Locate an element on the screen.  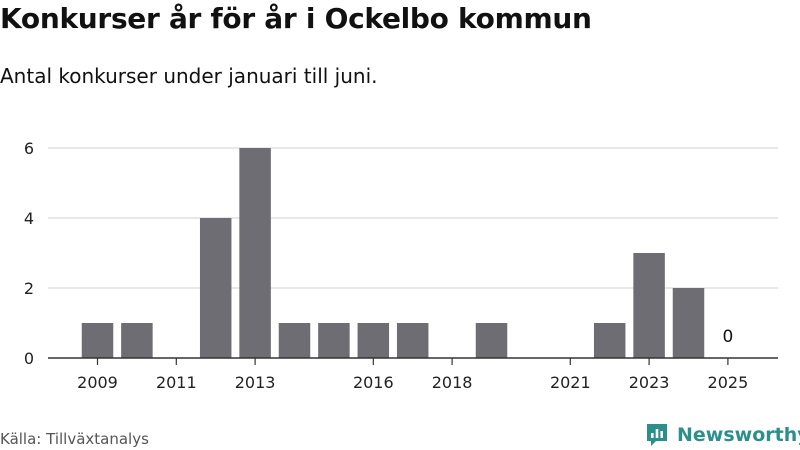
y-tick-label: 2 is located at coordinates (29, 288).